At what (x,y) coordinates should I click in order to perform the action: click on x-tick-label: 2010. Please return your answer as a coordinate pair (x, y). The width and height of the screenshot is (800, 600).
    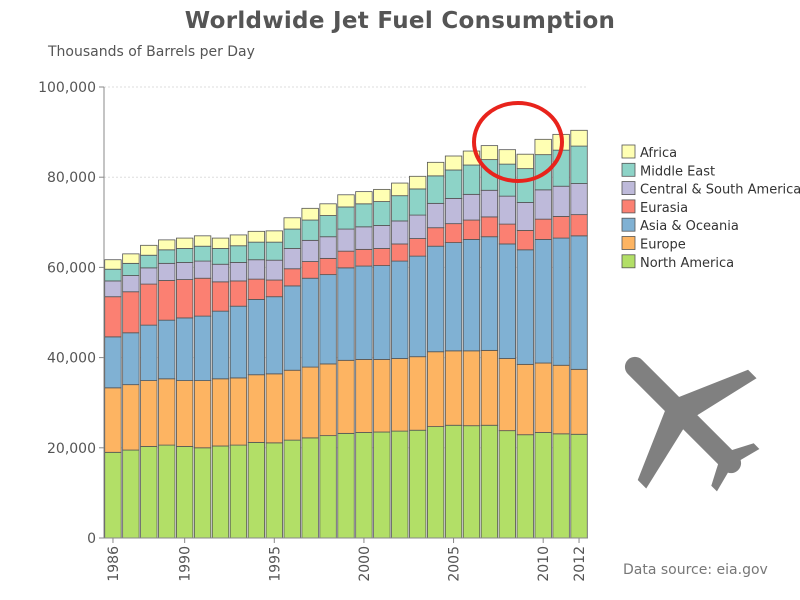
    Looking at the image, I should click on (544, 564).